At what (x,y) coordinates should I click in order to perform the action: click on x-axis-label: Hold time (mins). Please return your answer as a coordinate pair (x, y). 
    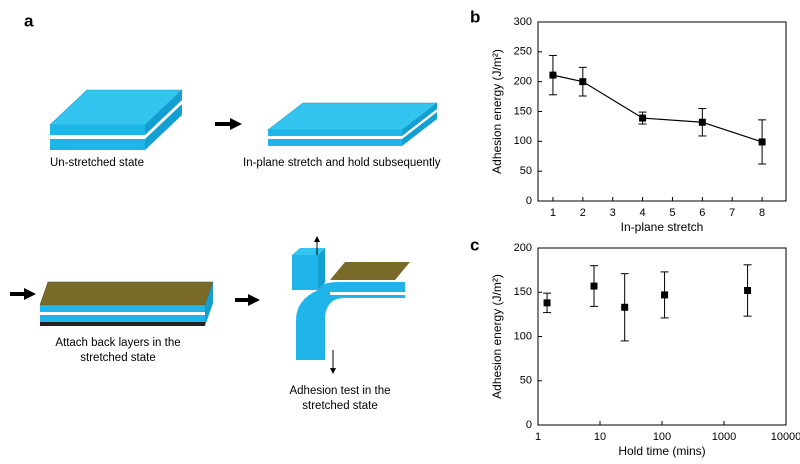
    Looking at the image, I should click on (661, 451).